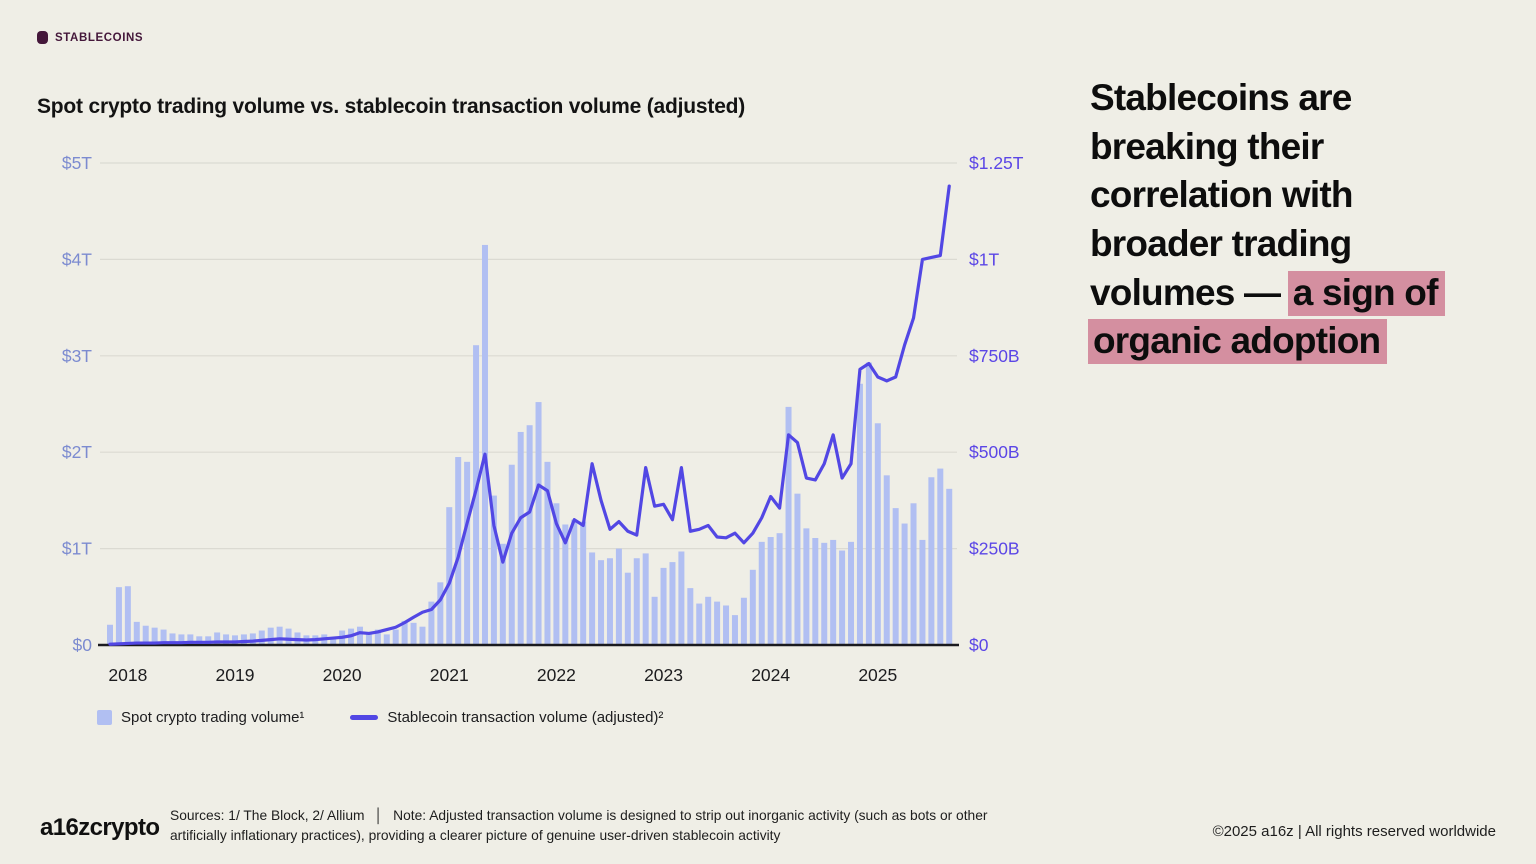 The width and height of the screenshot is (1536, 864). I want to click on left-axis-tick: $5T, so click(77, 163).